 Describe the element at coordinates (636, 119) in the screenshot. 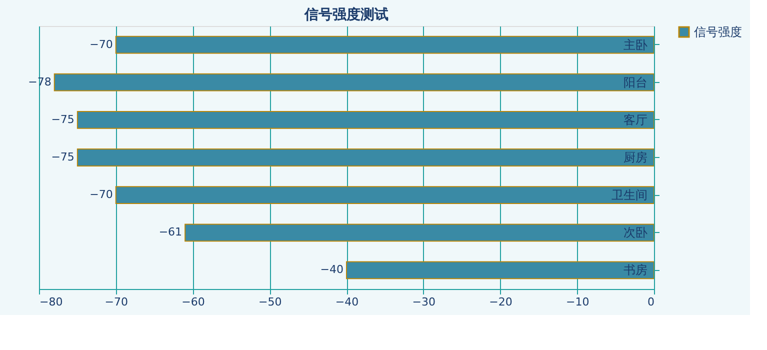

I see `y-tick-label: 客厅` at that location.